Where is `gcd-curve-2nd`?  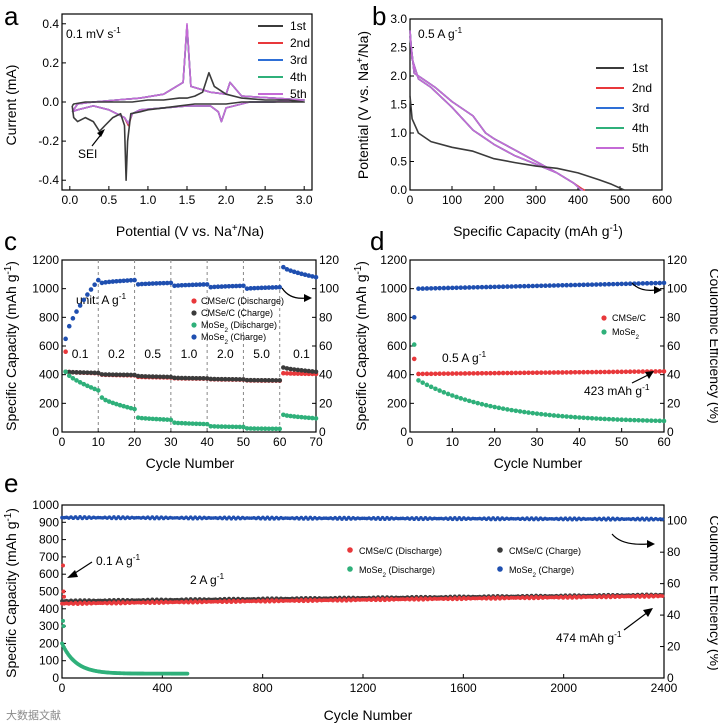 gcd-curve-2nd is located at coordinates (497, 110).